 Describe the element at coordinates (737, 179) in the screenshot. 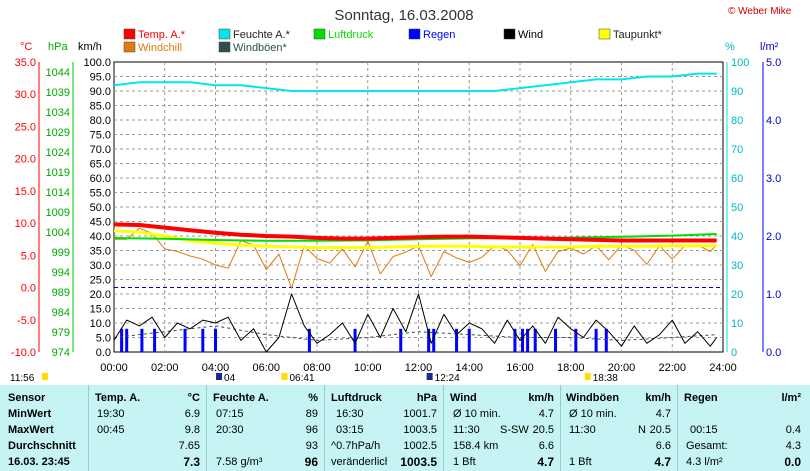

I see `humidity-tick-label: 60` at that location.